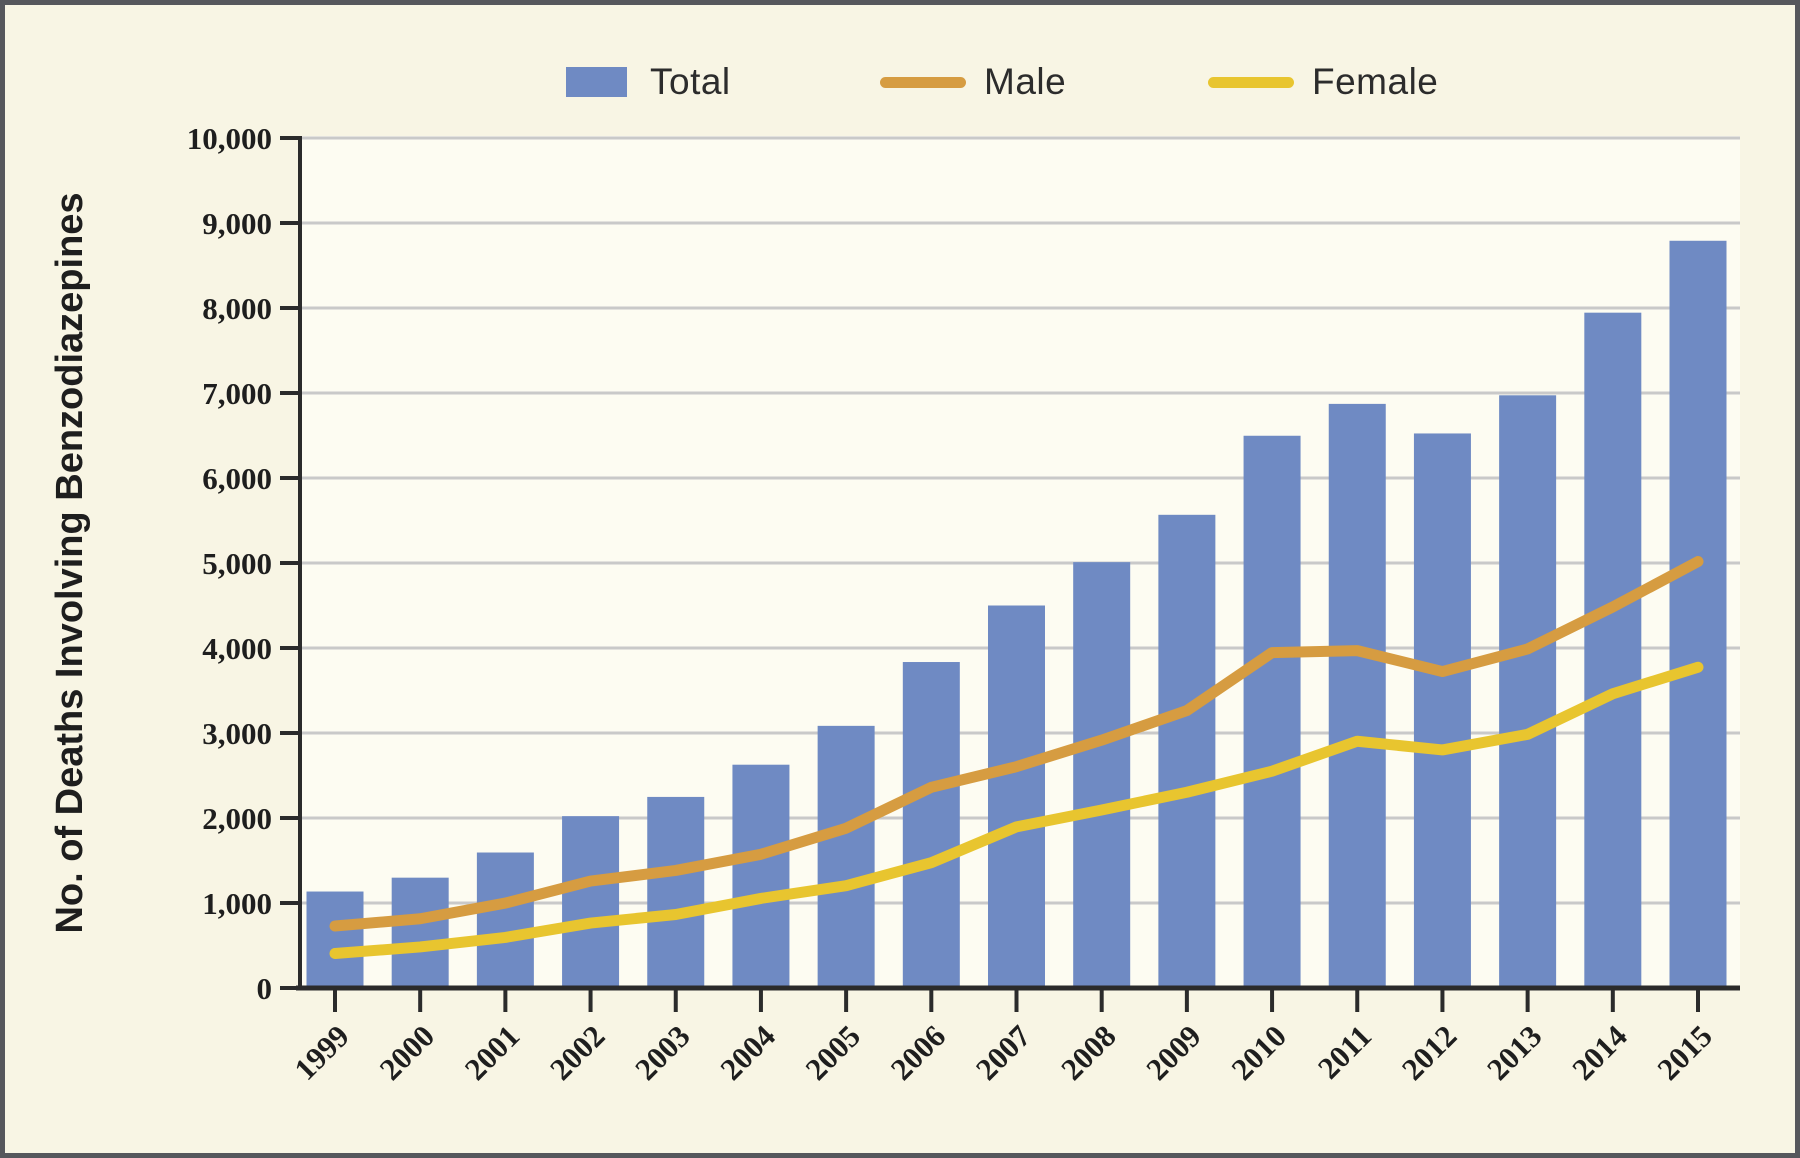  I want to click on x-tick-label-2010: 2010, so click(1258, 1052).